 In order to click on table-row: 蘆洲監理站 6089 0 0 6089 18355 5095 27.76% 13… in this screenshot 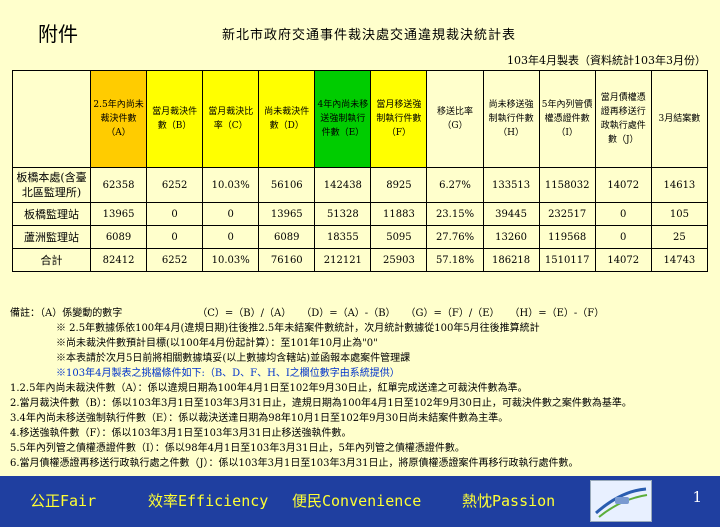, I will do `click(360, 237)`.